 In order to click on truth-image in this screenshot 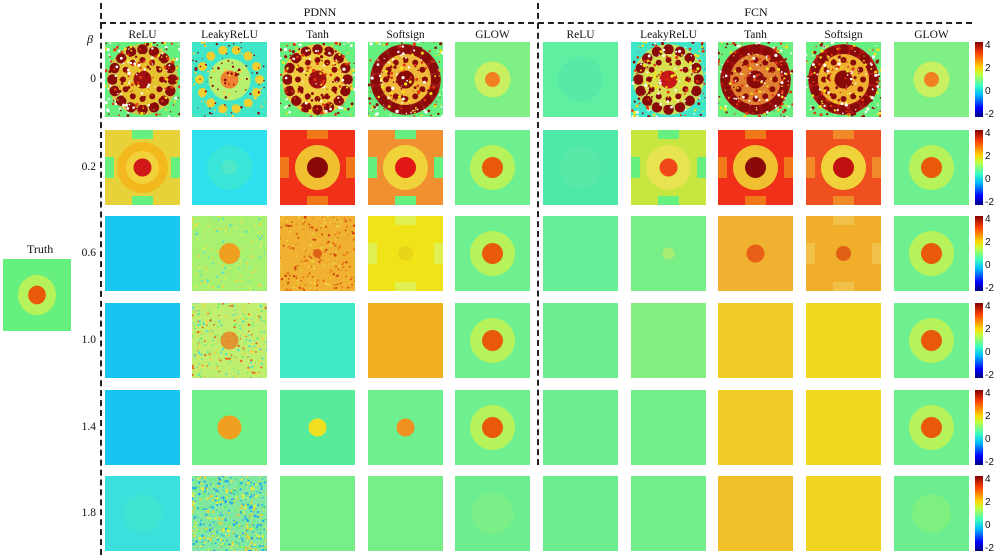, I will do `click(37, 295)`.